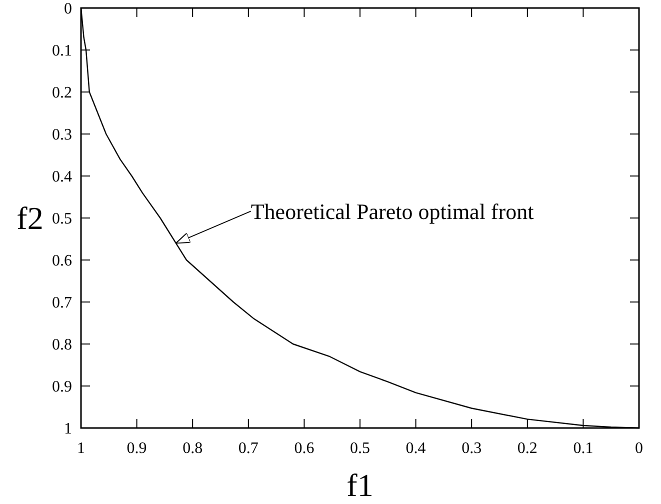 This screenshot has height=504, width=661. What do you see at coordinates (360, 448) in the screenshot?
I see `x-tick-label: 0.5` at bounding box center [360, 448].